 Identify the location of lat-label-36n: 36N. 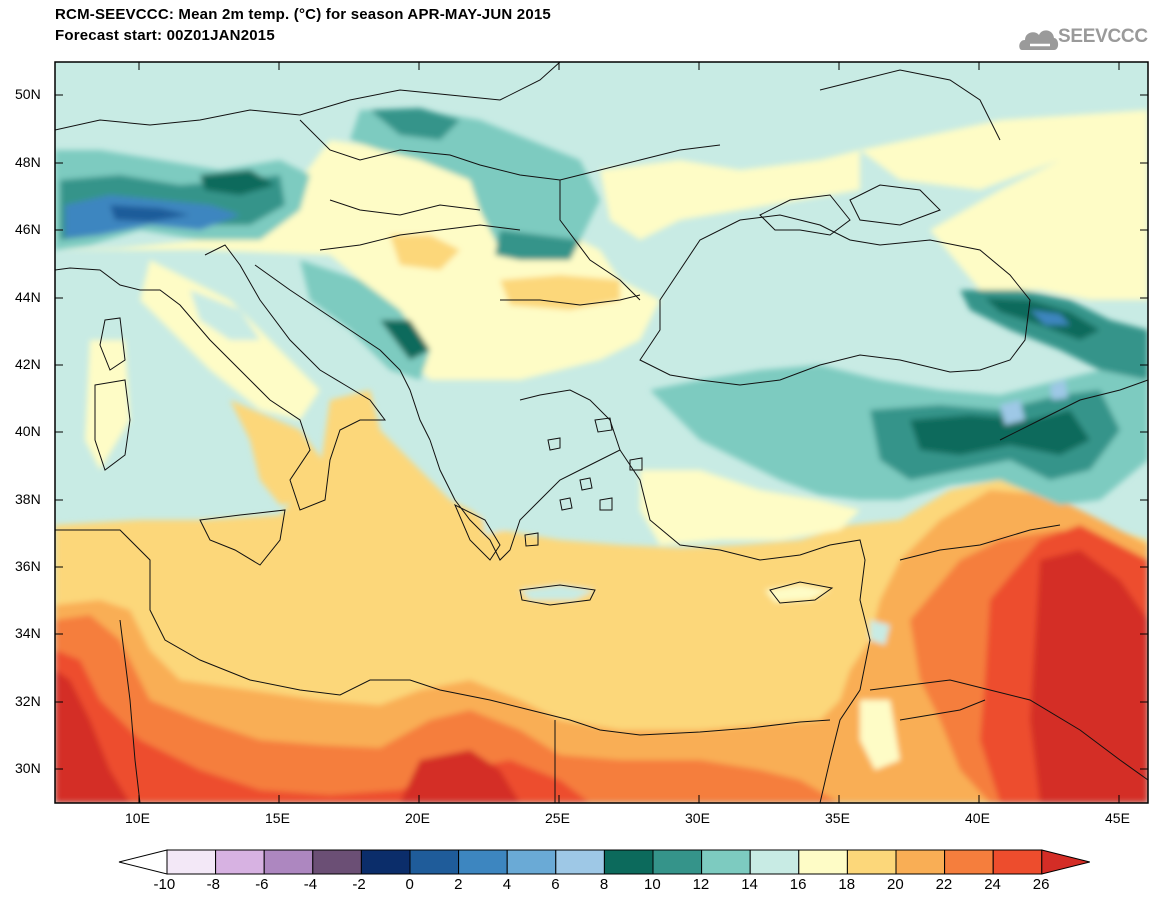
(28, 566).